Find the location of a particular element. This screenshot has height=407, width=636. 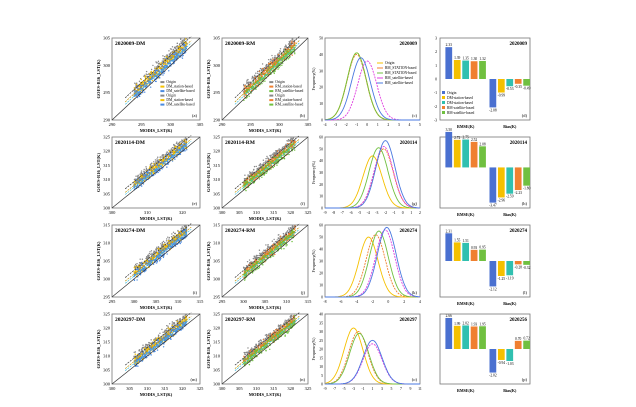

panel-title: 2020274 is located at coordinates (409, 231).